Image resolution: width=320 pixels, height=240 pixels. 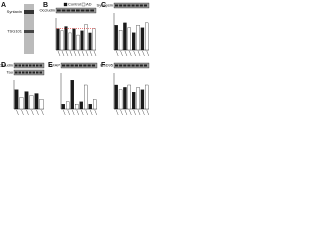 What do you see at coordinates (103, 65) in the screenshot?
I see `panel-letter: F` at bounding box center [103, 65].